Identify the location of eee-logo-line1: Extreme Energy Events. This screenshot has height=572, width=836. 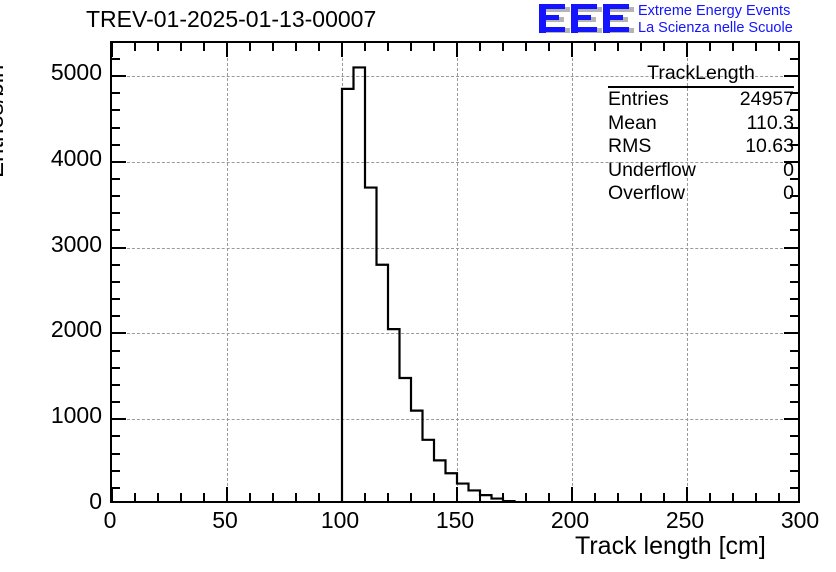
(714, 11).